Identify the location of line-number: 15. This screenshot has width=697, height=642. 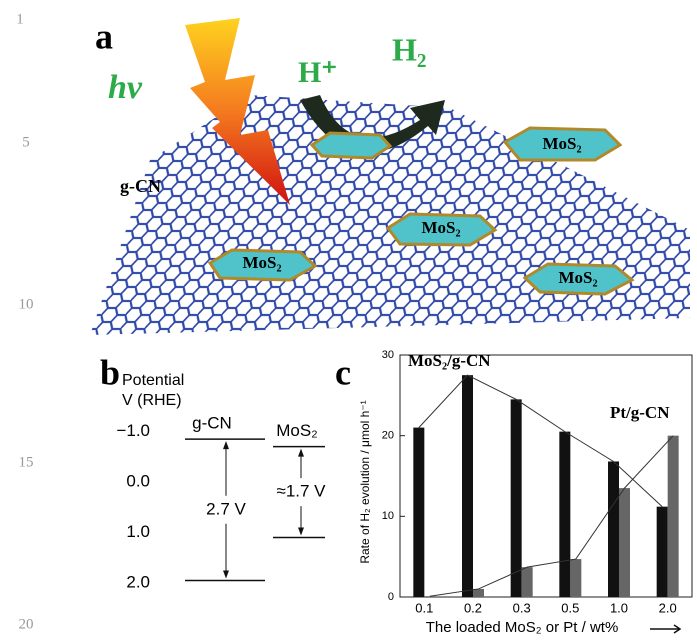
(26, 462).